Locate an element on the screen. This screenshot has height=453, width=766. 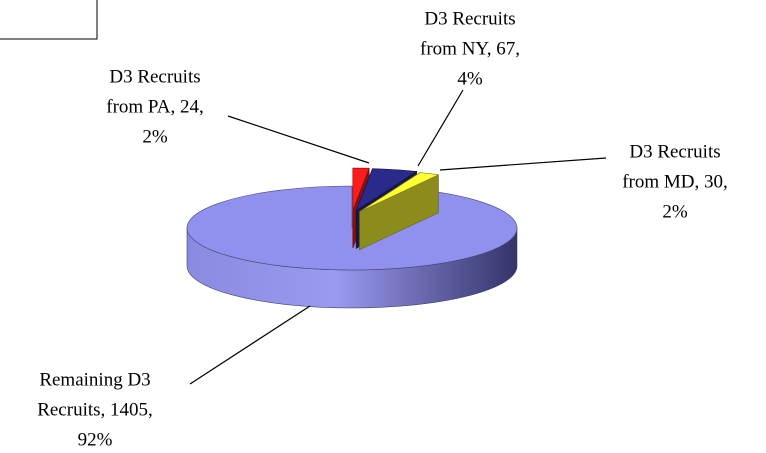
data-label-line: Recruits, 1405, is located at coordinates (95, 409).